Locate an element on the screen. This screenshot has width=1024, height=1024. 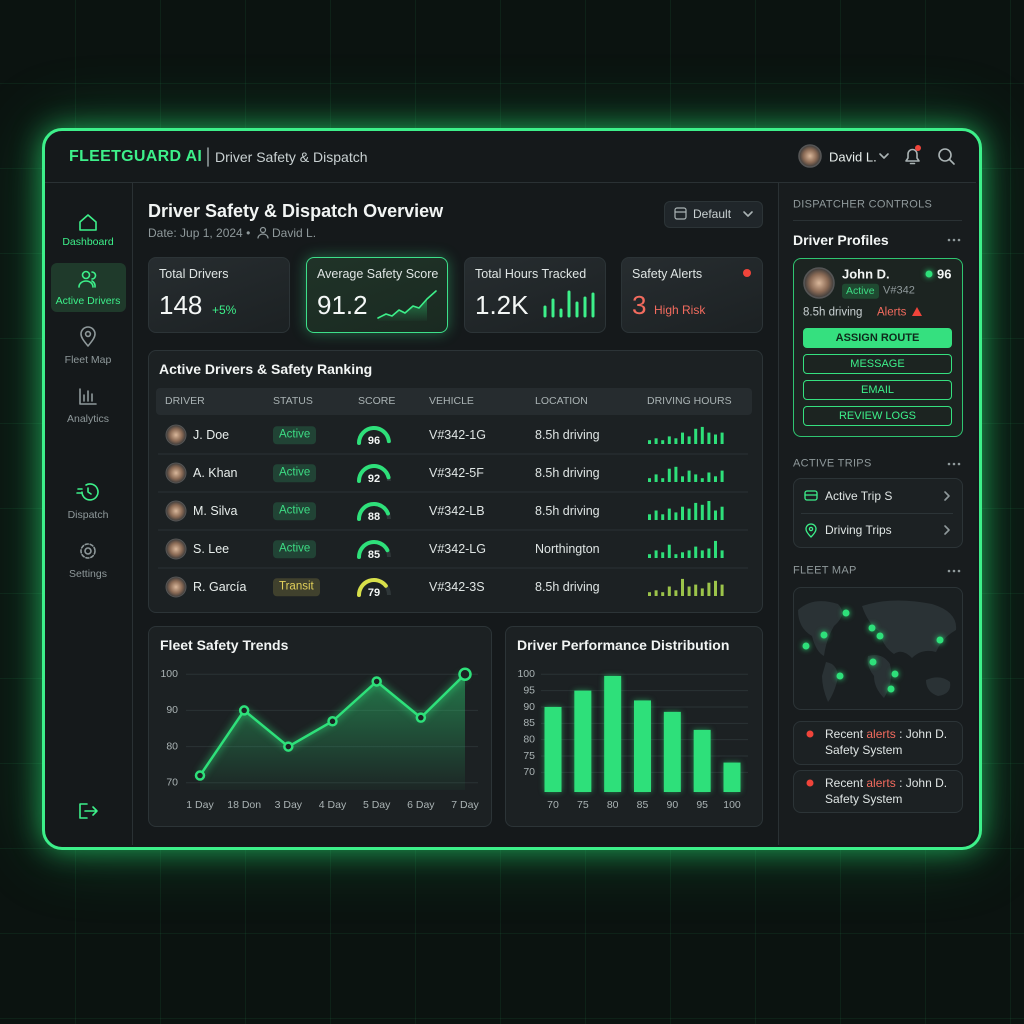
kpi-value: 1.2K is located at coordinates (502, 305).